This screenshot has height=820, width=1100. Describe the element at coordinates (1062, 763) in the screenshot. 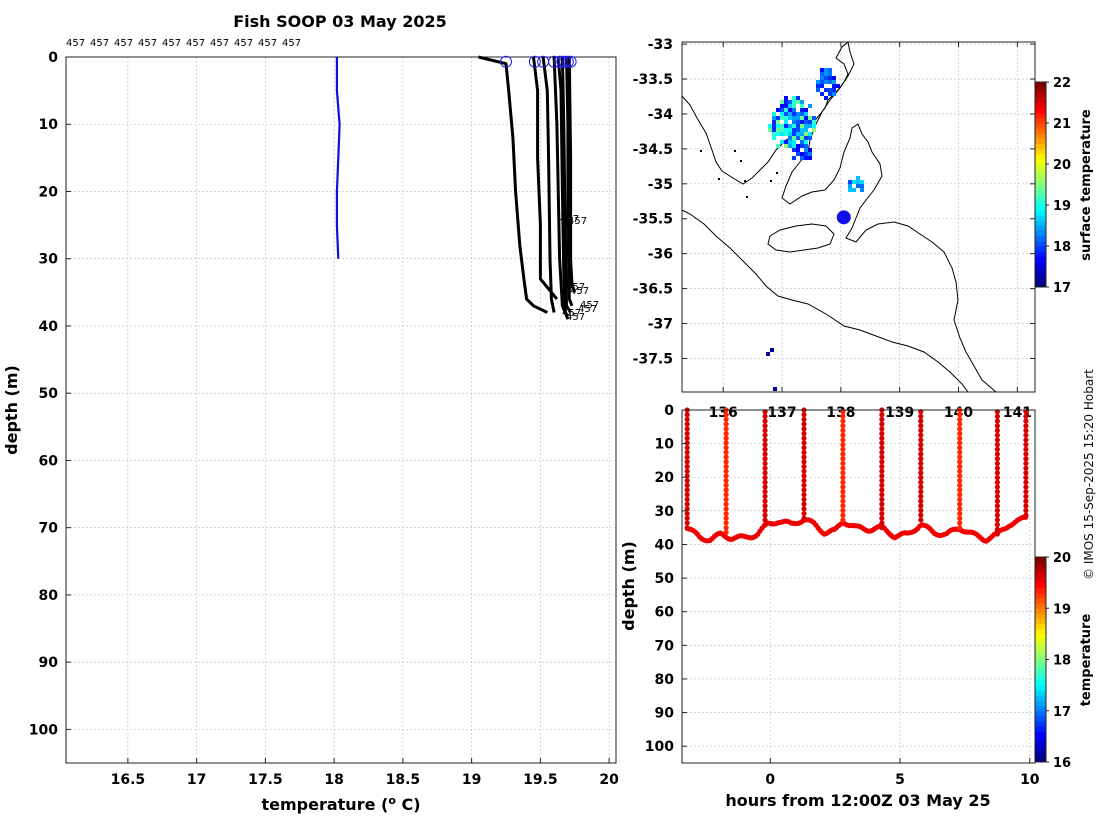

I see `section-colorbar-tick-label: 16` at that location.